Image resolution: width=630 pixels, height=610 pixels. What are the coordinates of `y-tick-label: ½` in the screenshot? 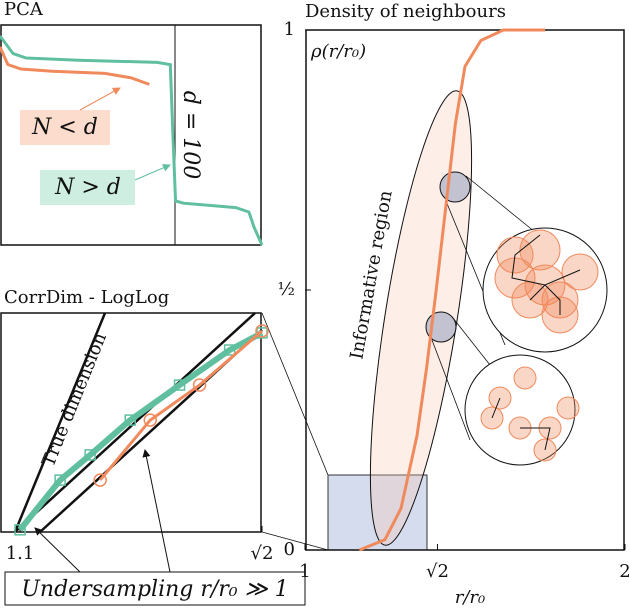 It's located at (286, 289).